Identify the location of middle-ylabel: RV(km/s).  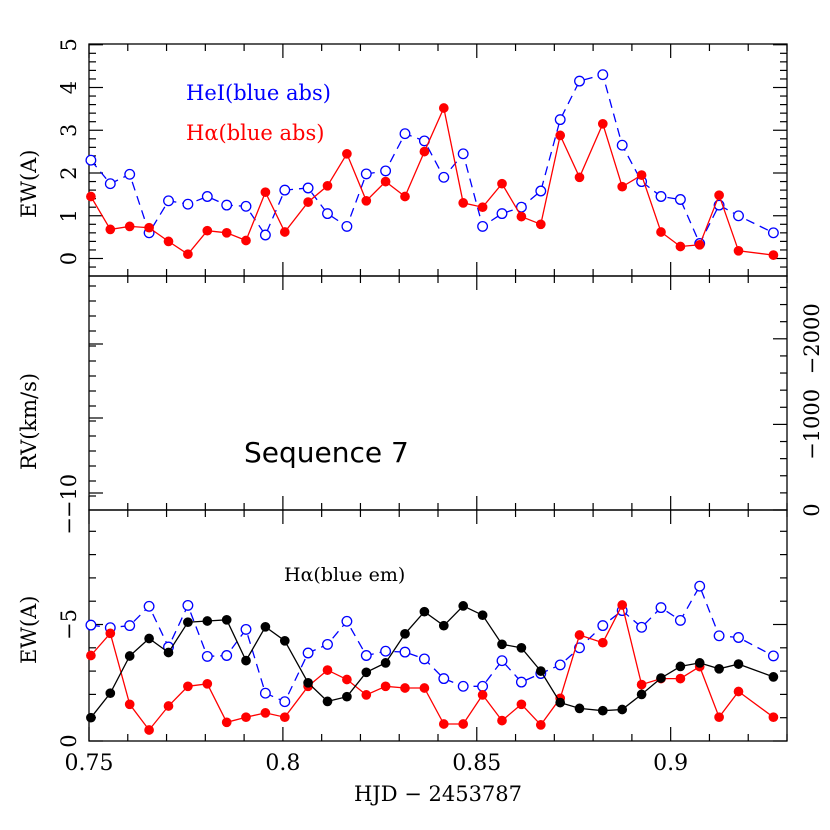
(29, 421).